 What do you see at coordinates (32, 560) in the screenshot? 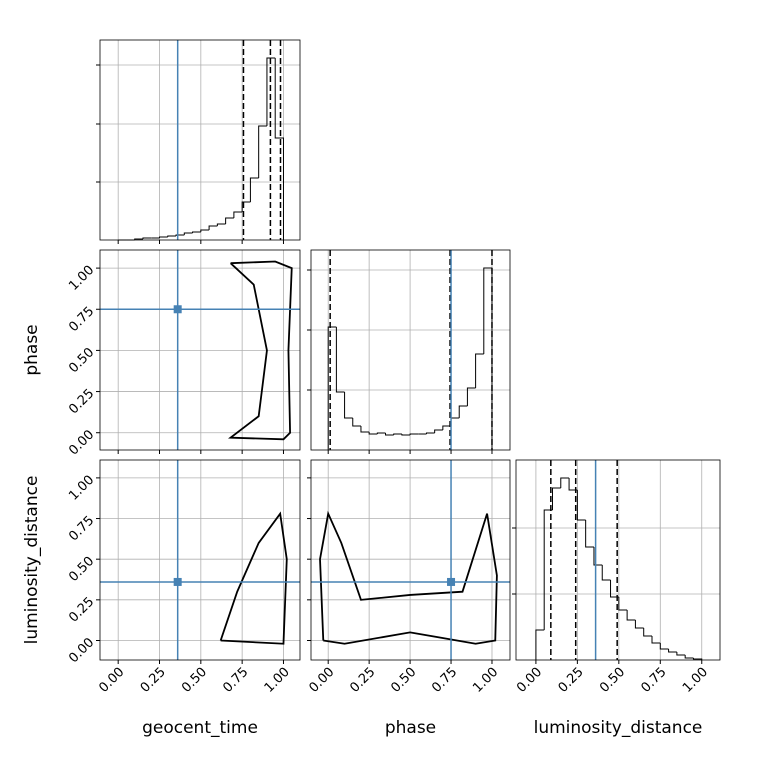
I see `y-axis-label: luminosity_distance` at bounding box center [32, 560].